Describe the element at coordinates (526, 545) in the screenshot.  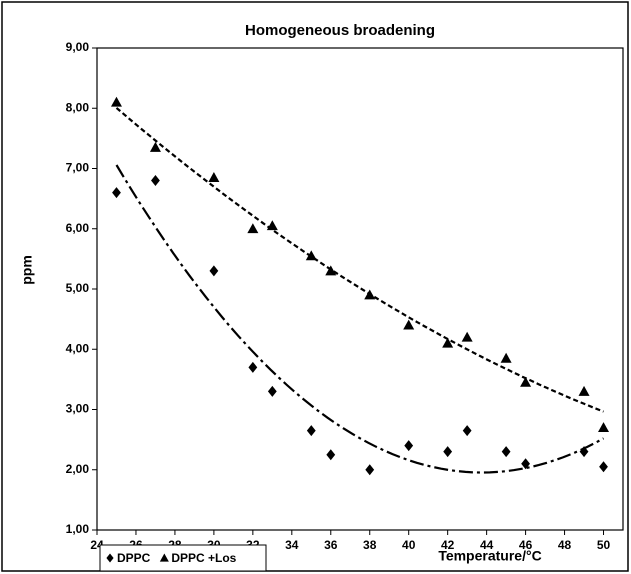
I see `x-tick-label: 46` at that location.